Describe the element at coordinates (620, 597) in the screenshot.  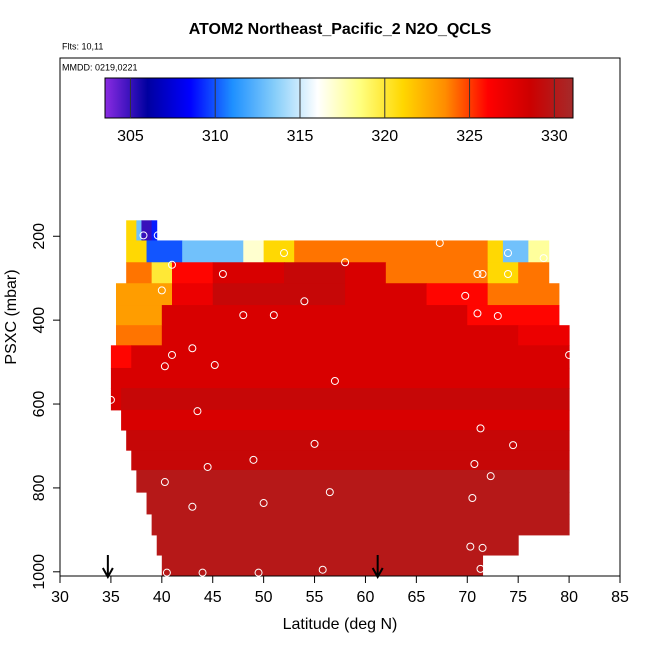
I see `x-tick-label: 85` at that location.